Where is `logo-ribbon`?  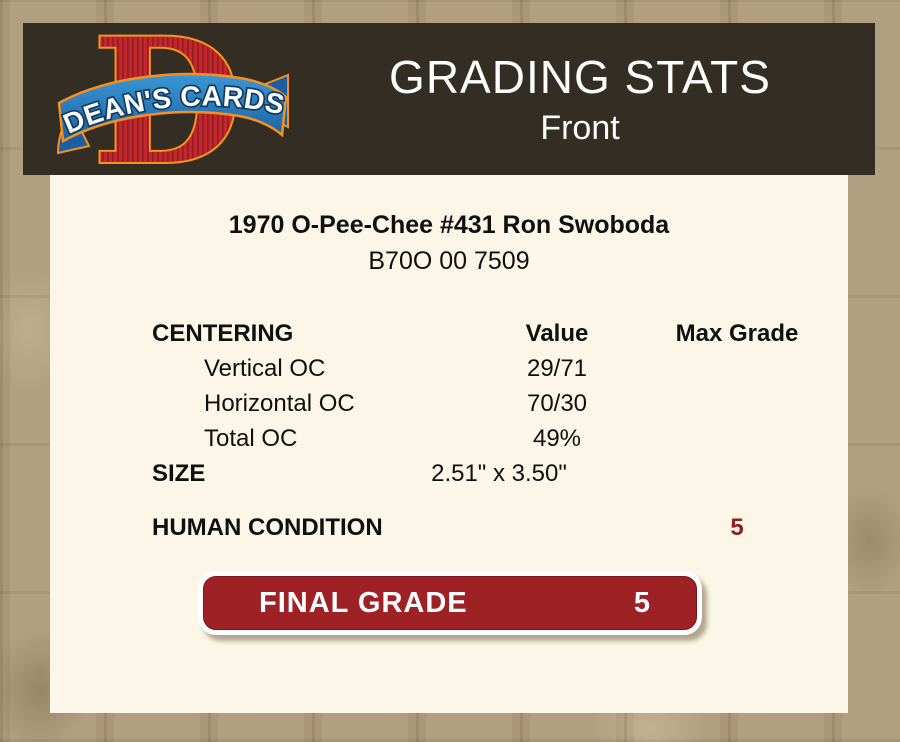
logo-ribbon is located at coordinates (172, 107).